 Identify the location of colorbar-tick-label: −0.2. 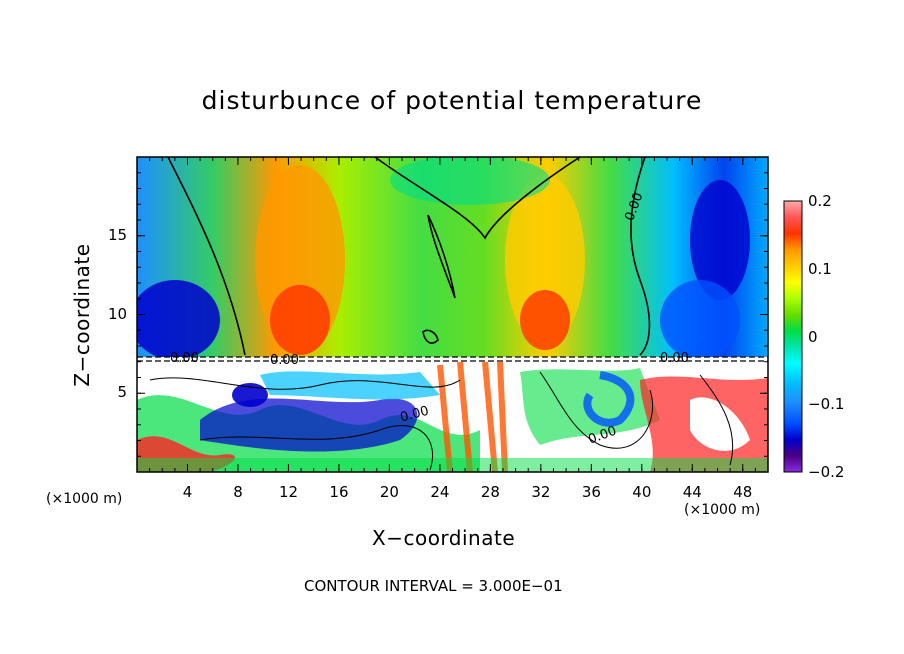
(826, 472).